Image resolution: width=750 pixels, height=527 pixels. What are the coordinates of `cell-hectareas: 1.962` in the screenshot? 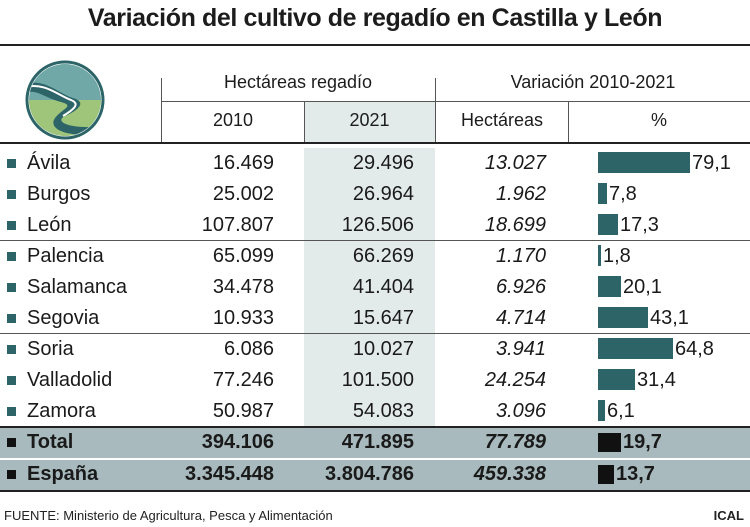 It's located at (520, 194).